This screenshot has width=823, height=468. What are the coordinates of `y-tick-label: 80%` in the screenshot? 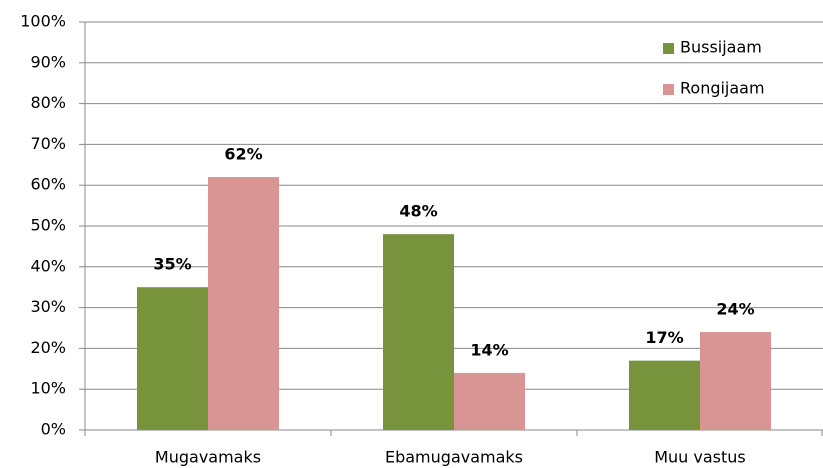 It's located at (48, 102).